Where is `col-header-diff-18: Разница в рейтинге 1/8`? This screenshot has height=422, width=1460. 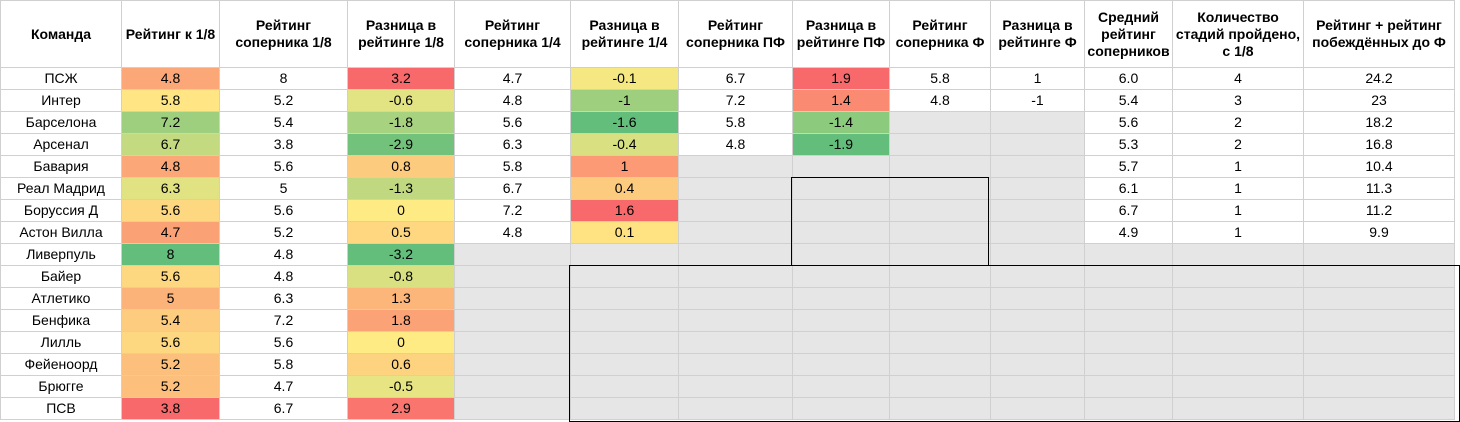
col-header-diff-18: Разница в рейтинге 1/8 is located at coordinates (401, 34).